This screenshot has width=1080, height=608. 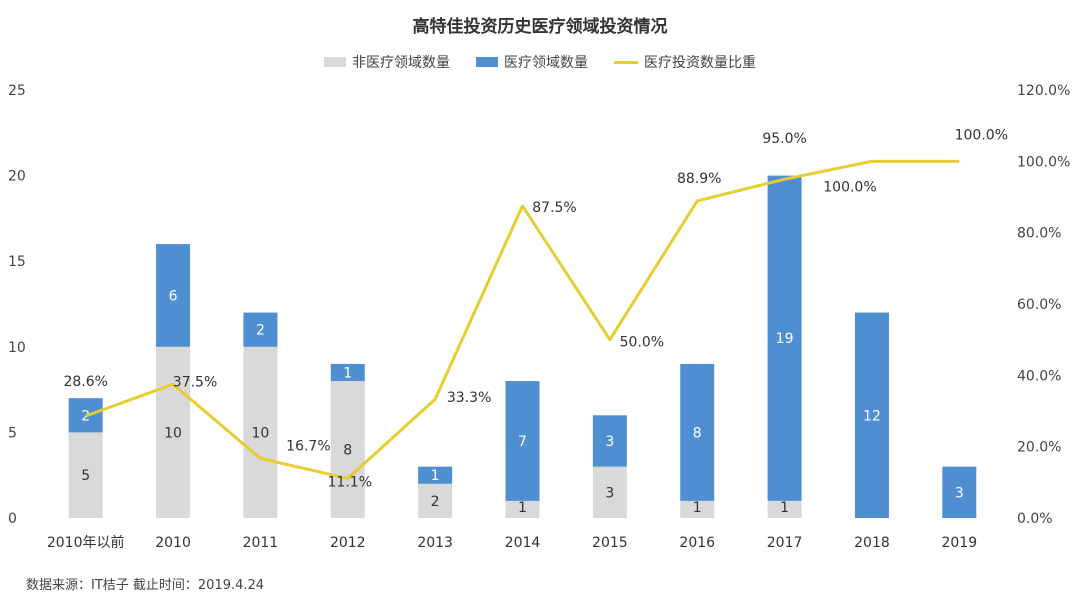 What do you see at coordinates (195, 382) in the screenshot?
I see `line-label: 37.5%` at bounding box center [195, 382].